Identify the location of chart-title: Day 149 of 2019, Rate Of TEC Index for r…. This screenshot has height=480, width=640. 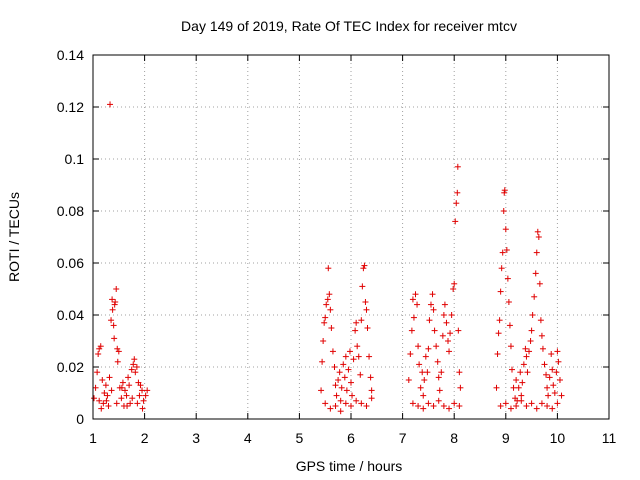
(349, 26).